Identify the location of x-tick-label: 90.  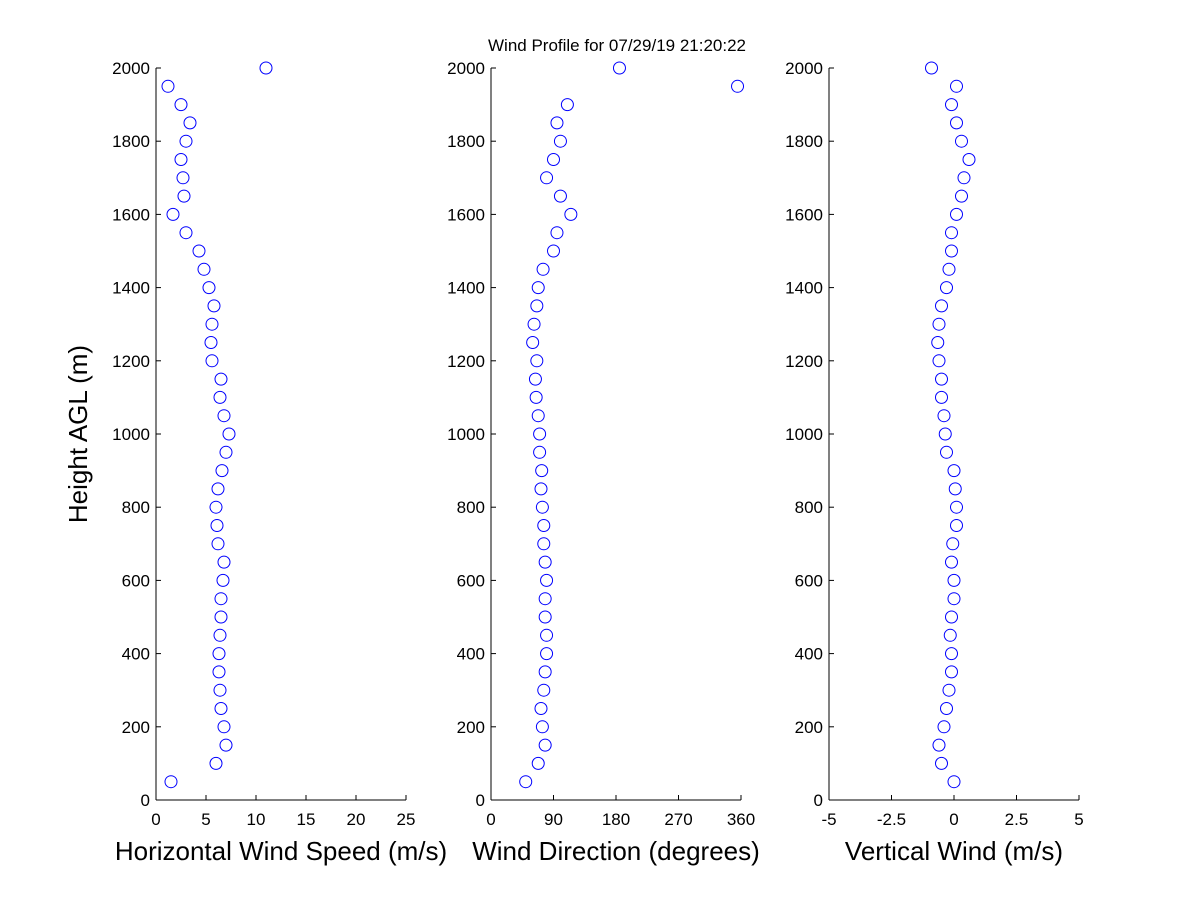
(553, 819).